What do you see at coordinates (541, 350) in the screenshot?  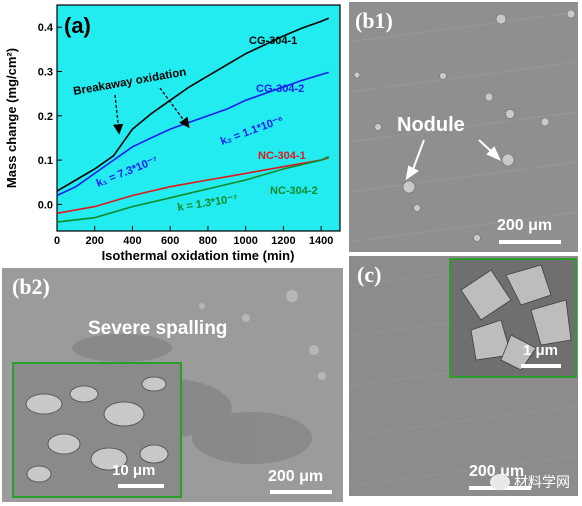 I see `scale-label-c-inset: 1 μm` at bounding box center [541, 350].